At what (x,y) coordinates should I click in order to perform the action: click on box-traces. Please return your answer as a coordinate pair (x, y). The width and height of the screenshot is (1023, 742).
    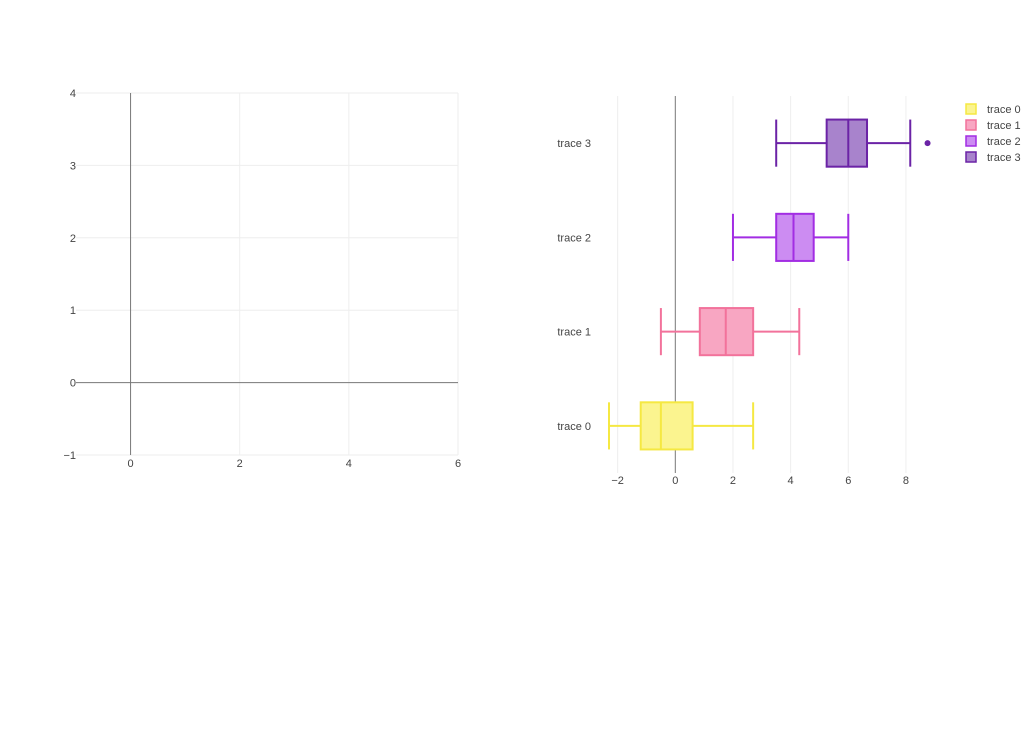
    Looking at the image, I should click on (769, 284).